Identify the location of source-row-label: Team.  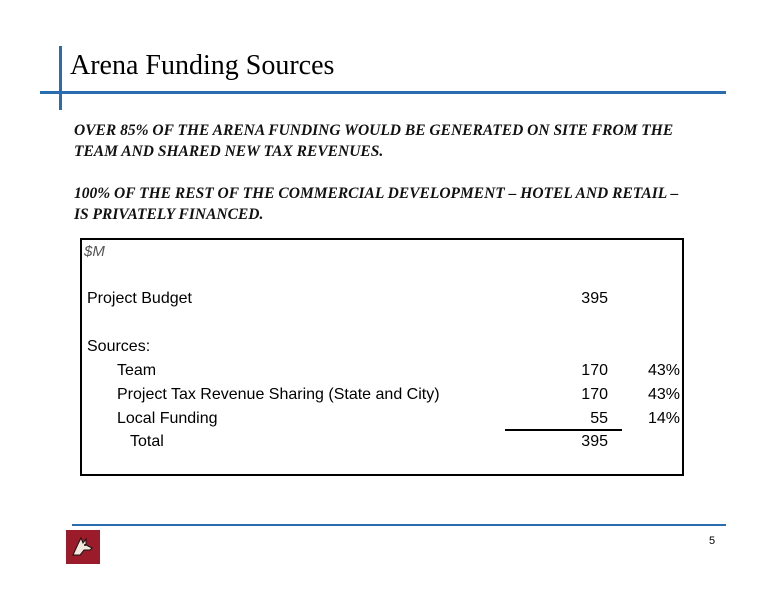
(137, 370).